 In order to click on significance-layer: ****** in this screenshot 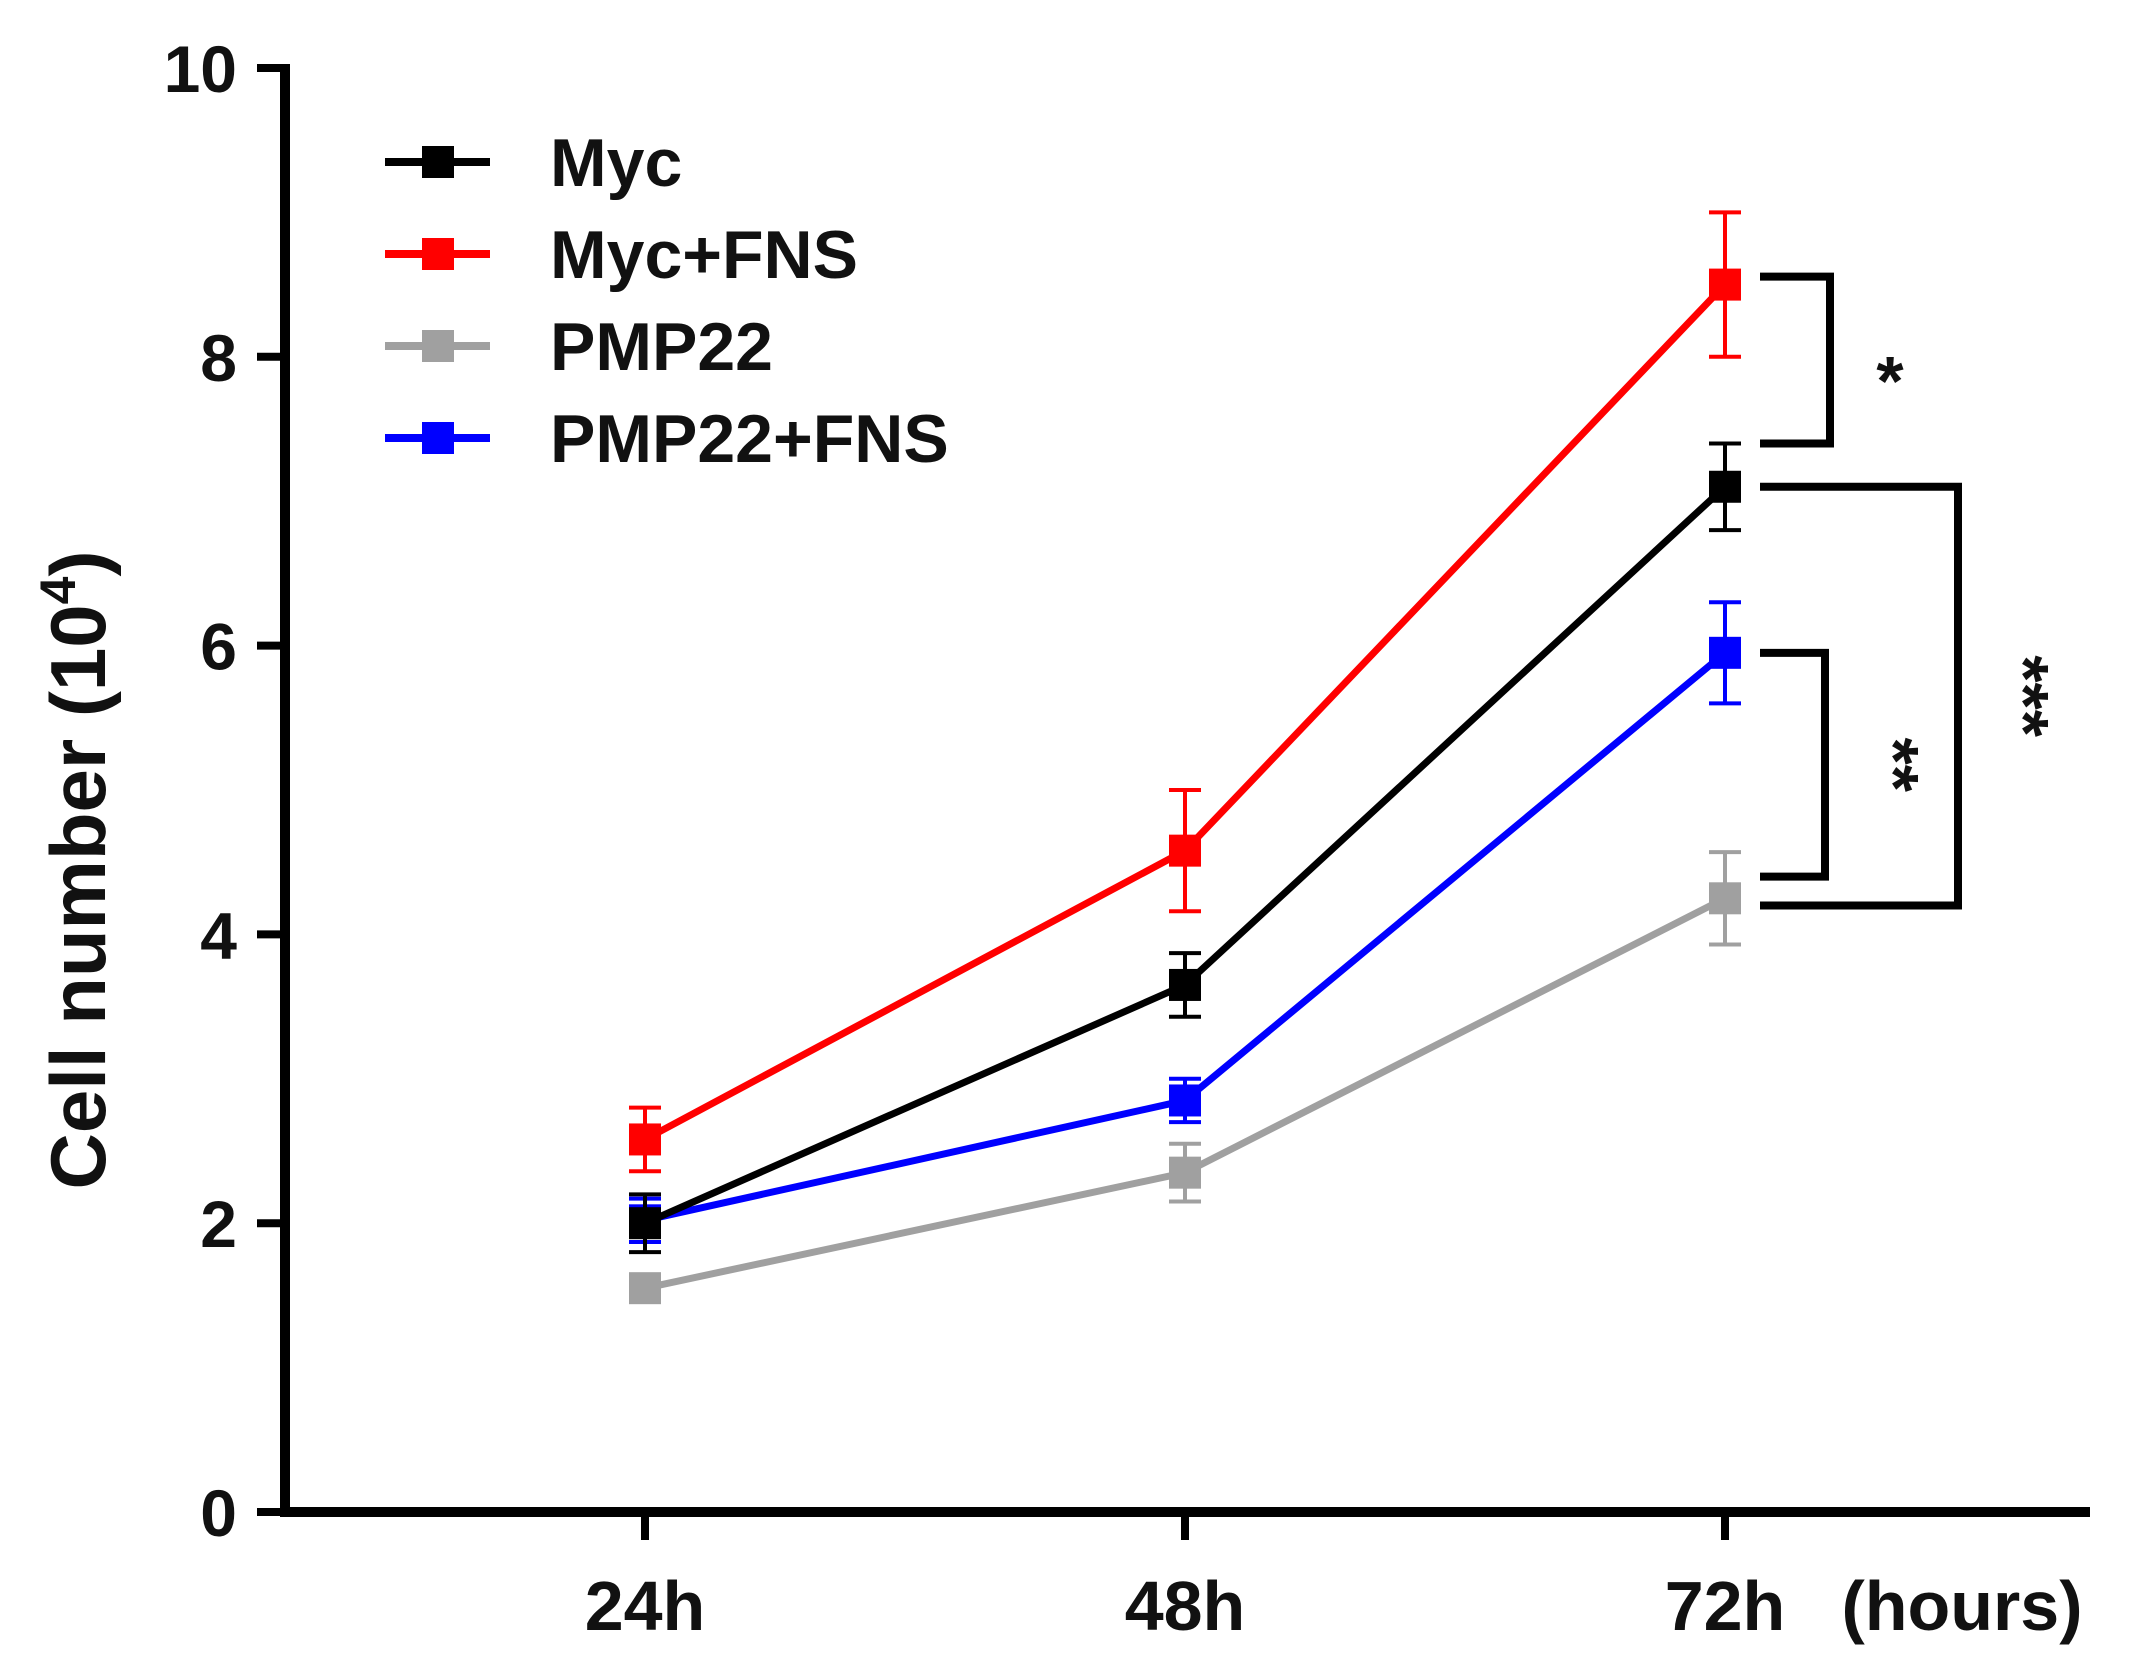, I will do `click(1911, 591)`.